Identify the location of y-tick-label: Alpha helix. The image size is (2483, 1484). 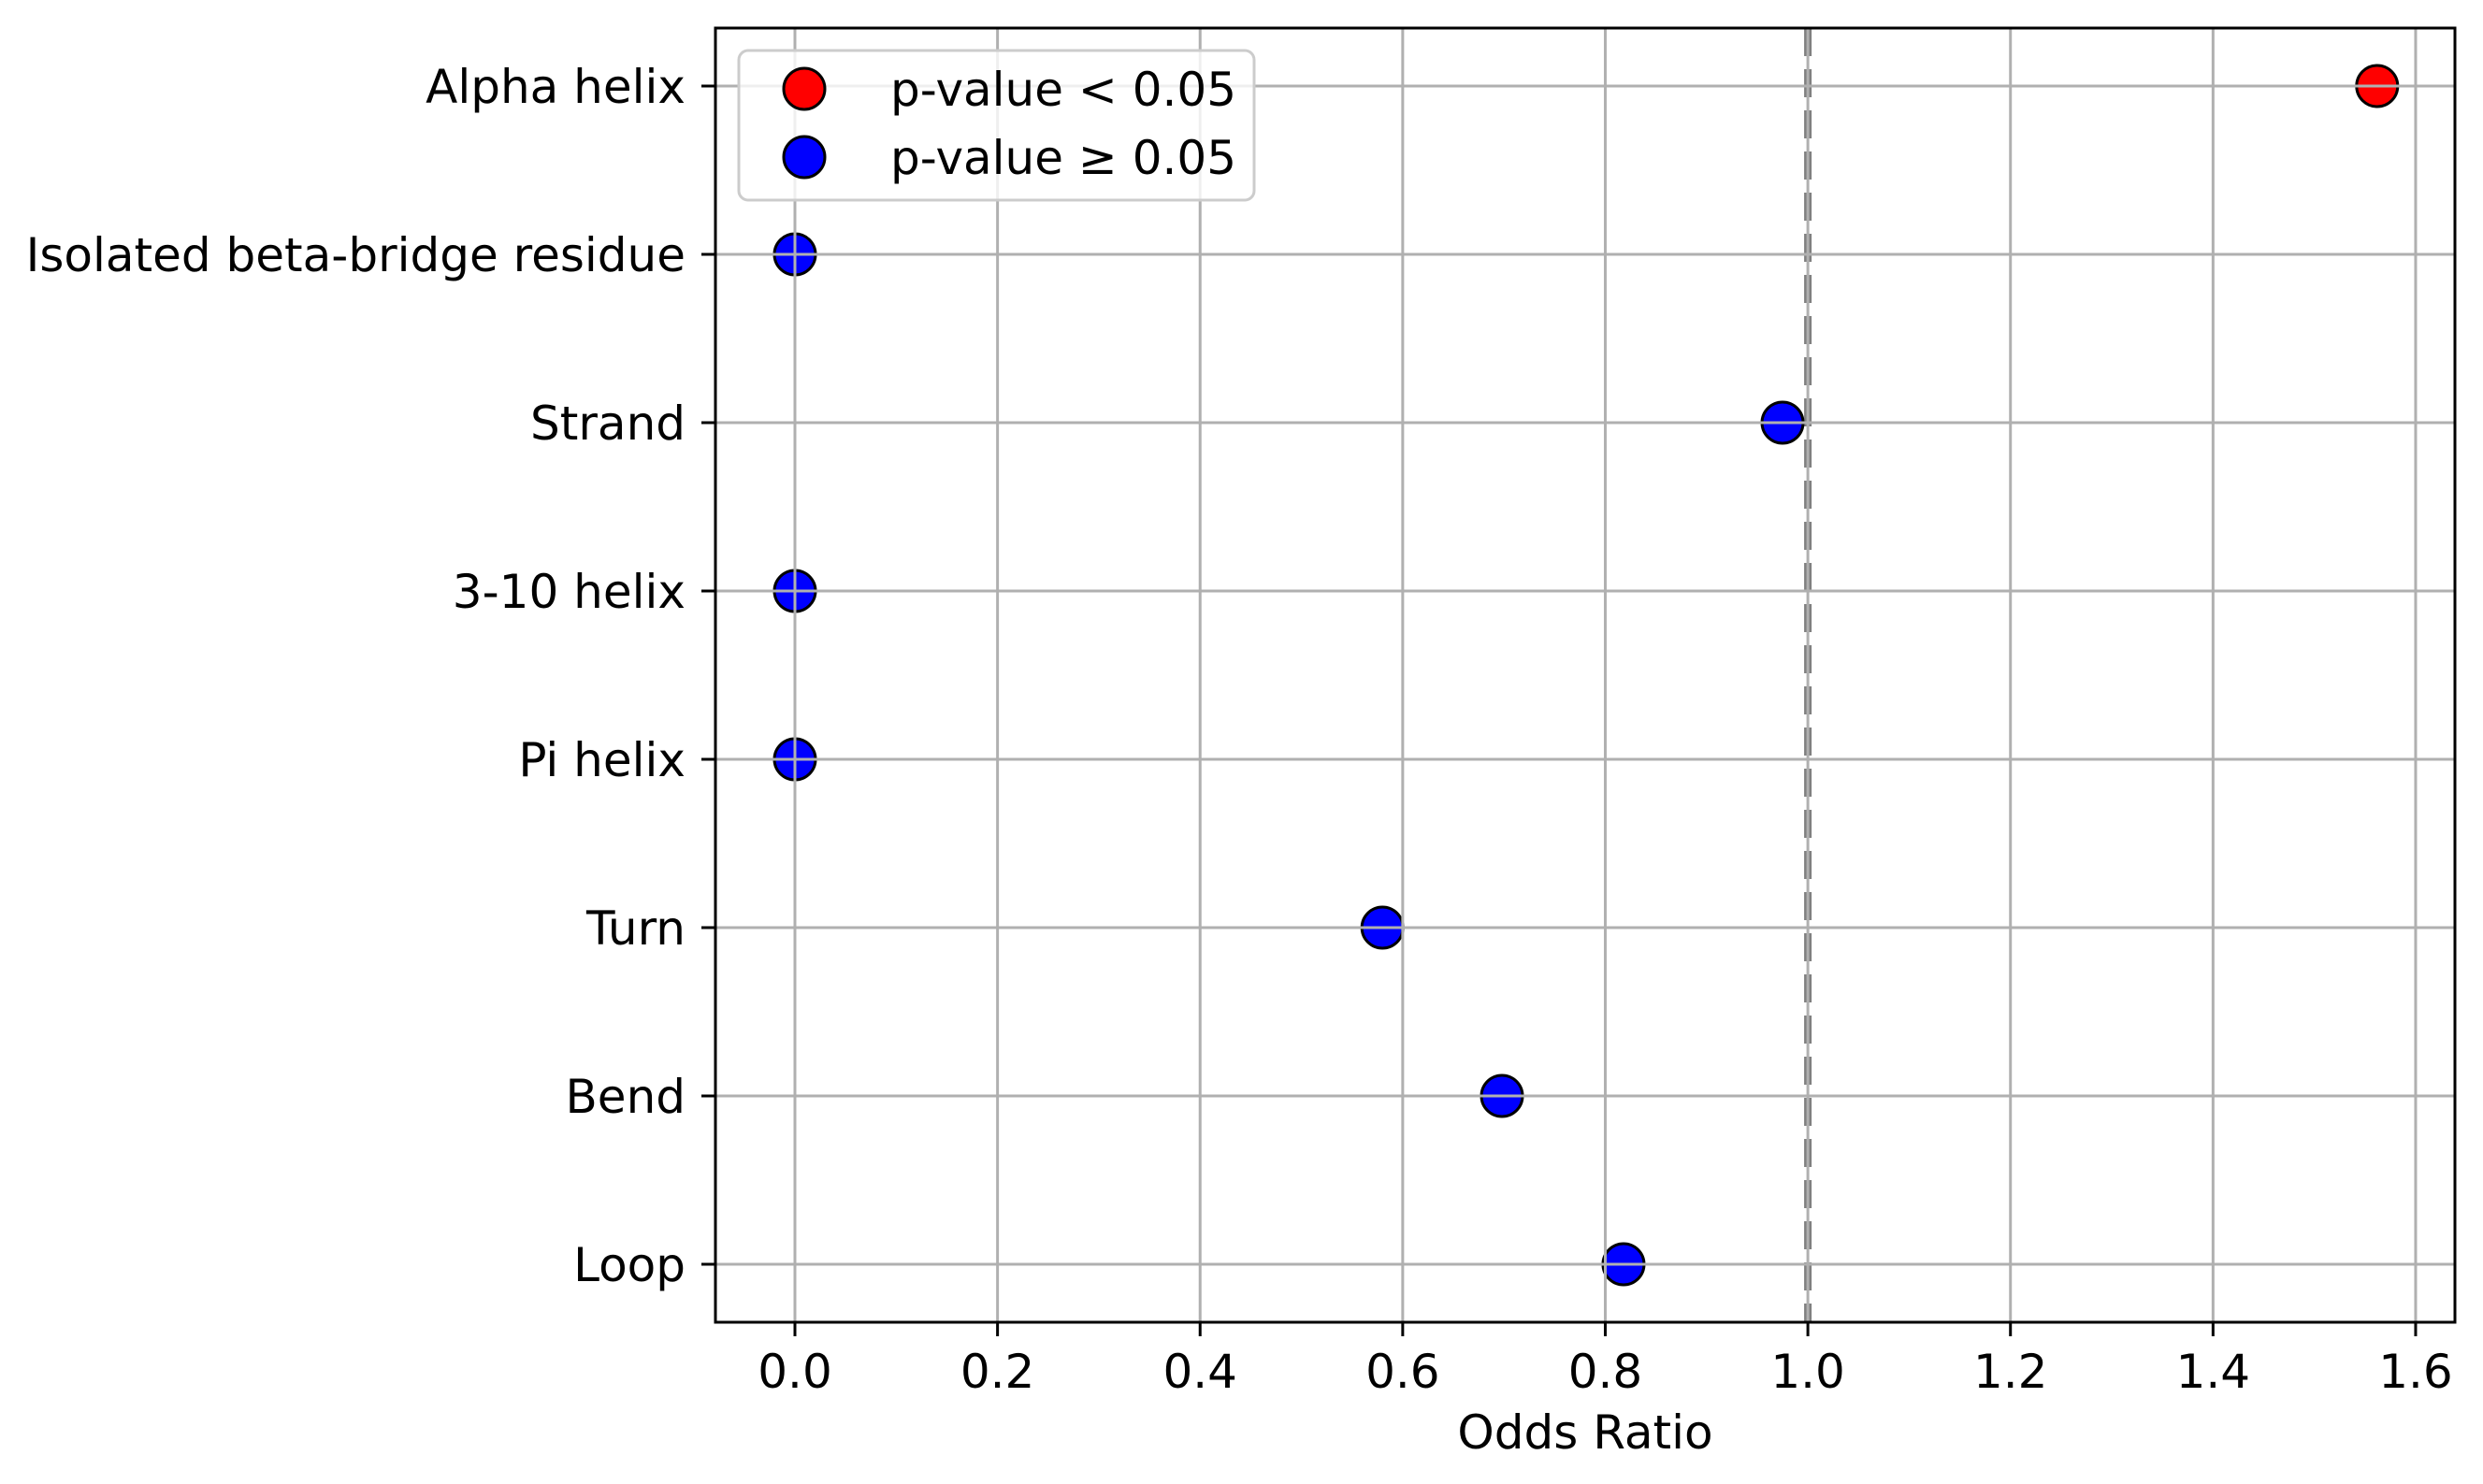
(556, 87).